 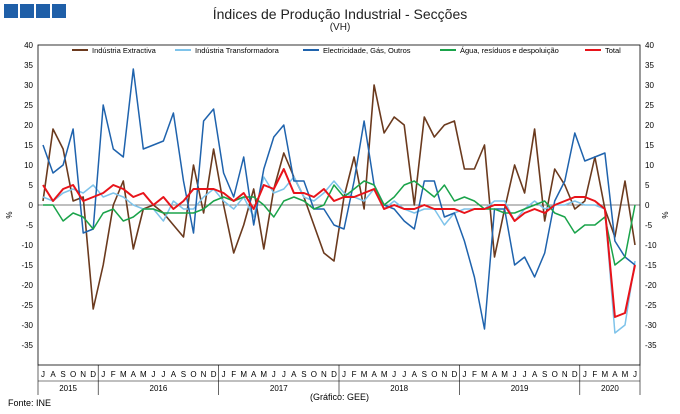 I want to click on y-tick-label-left: -5, so click(x=30, y=225).